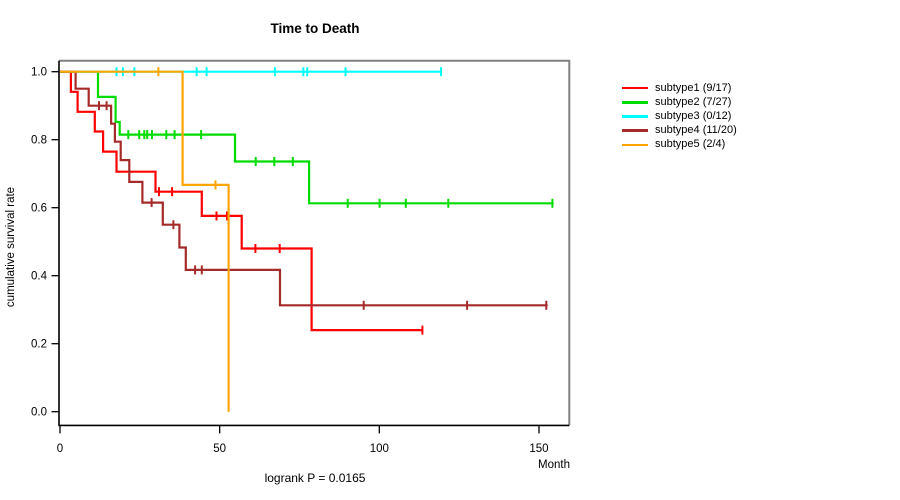 Image resolution: width=900 pixels, height=500 pixels. What do you see at coordinates (39, 345) in the screenshot?
I see `svg-text: 0.2` at bounding box center [39, 345].